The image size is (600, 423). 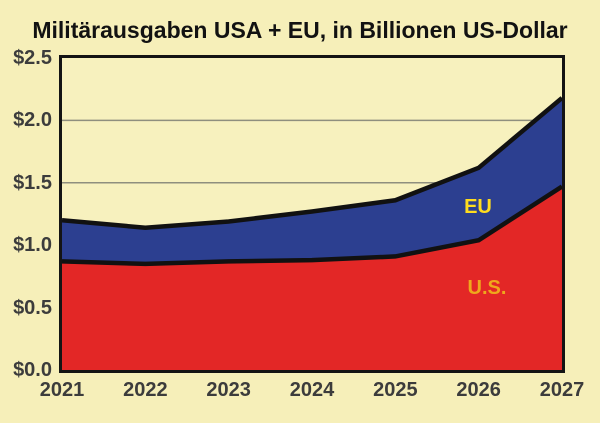 I want to click on y-tick-label: $2.0, so click(x=32, y=120).